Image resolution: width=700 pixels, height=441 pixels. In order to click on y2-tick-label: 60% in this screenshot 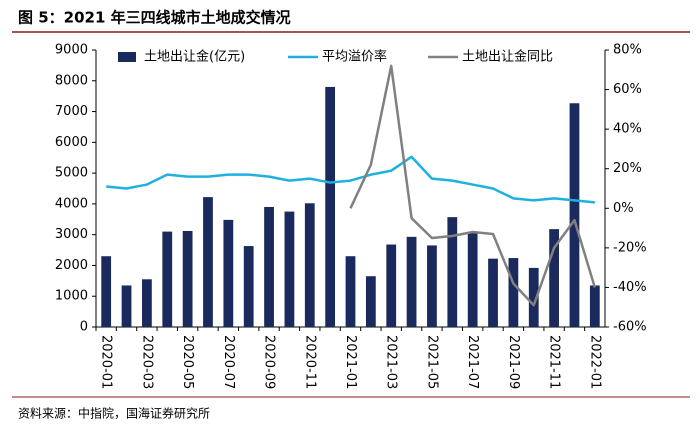, I will do `click(627, 89)`.